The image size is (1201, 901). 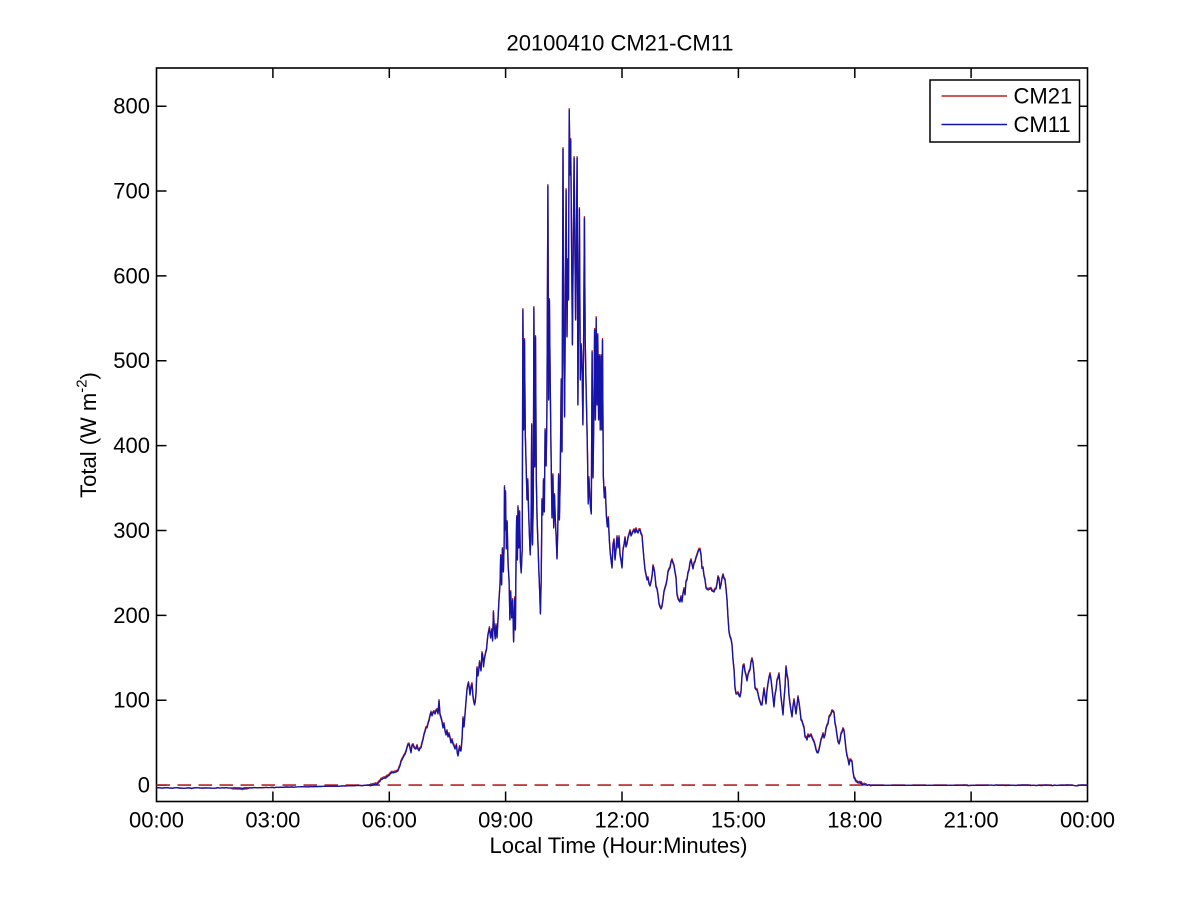 I want to click on svg-text: 400, so click(x=131, y=445).